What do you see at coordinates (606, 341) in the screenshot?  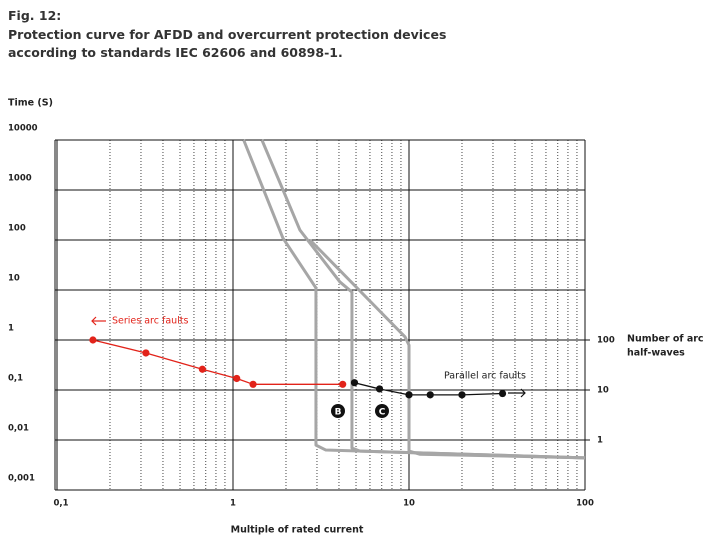 I see `y2-tick-label: 100` at bounding box center [606, 341].